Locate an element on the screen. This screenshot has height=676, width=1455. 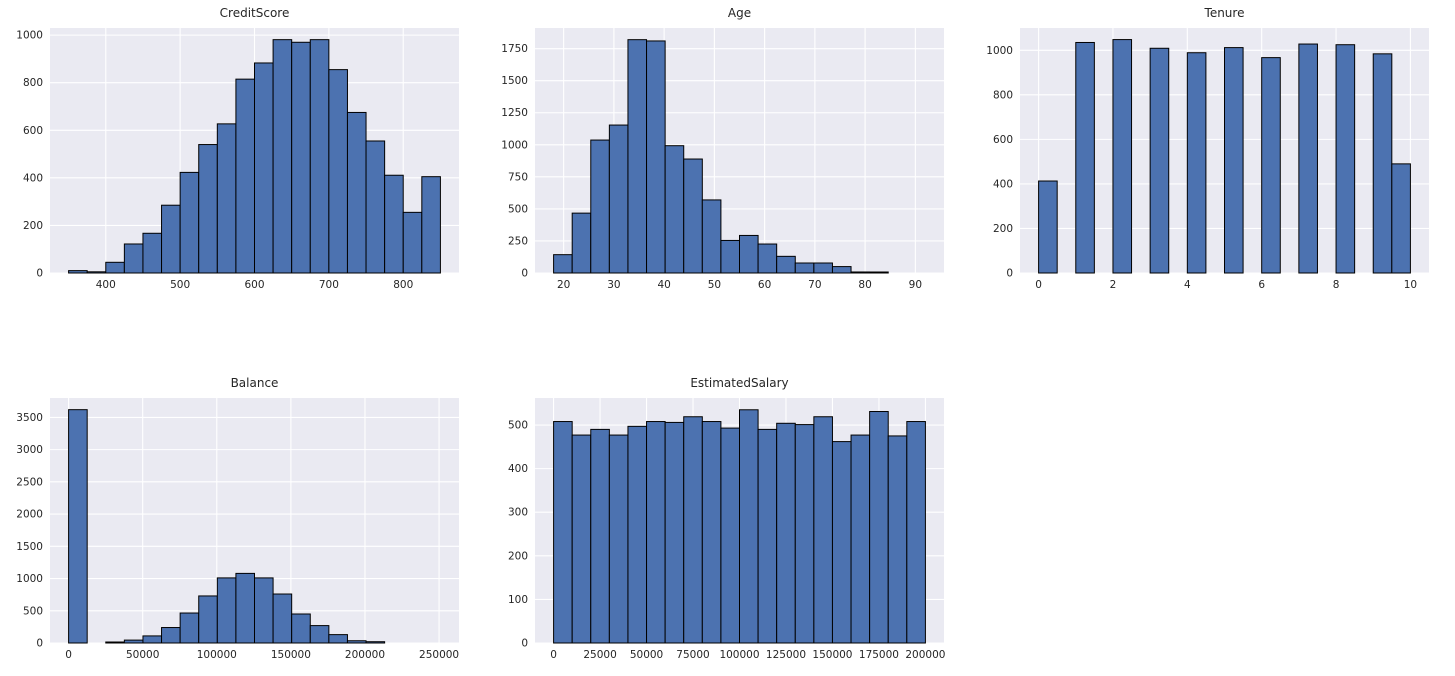
y-tick-label: 3500 is located at coordinates (29, 418).